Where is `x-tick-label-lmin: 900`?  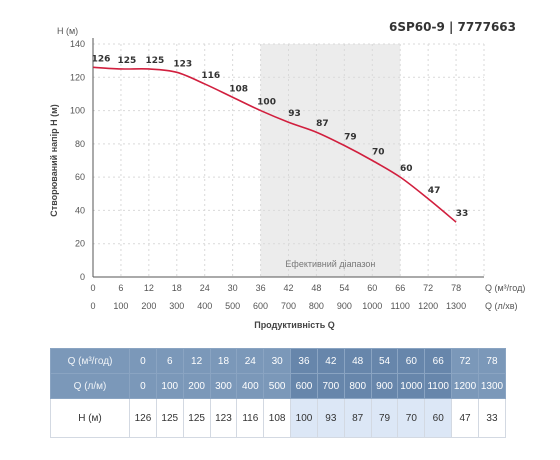
x-tick-label-lmin: 900 is located at coordinates (344, 306).